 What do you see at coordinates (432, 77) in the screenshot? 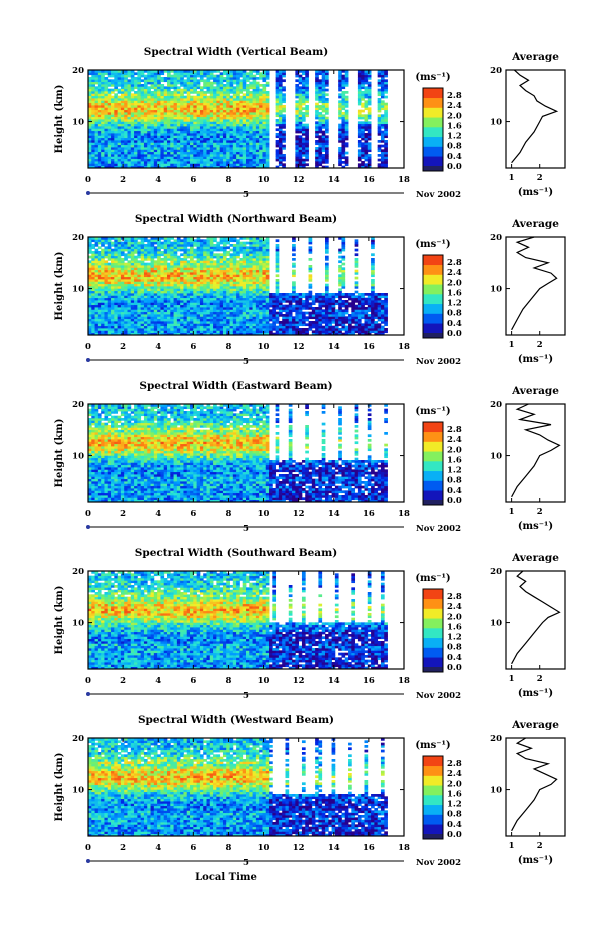
I see `colorbar-unit: (ms⁻¹)` at bounding box center [432, 77].